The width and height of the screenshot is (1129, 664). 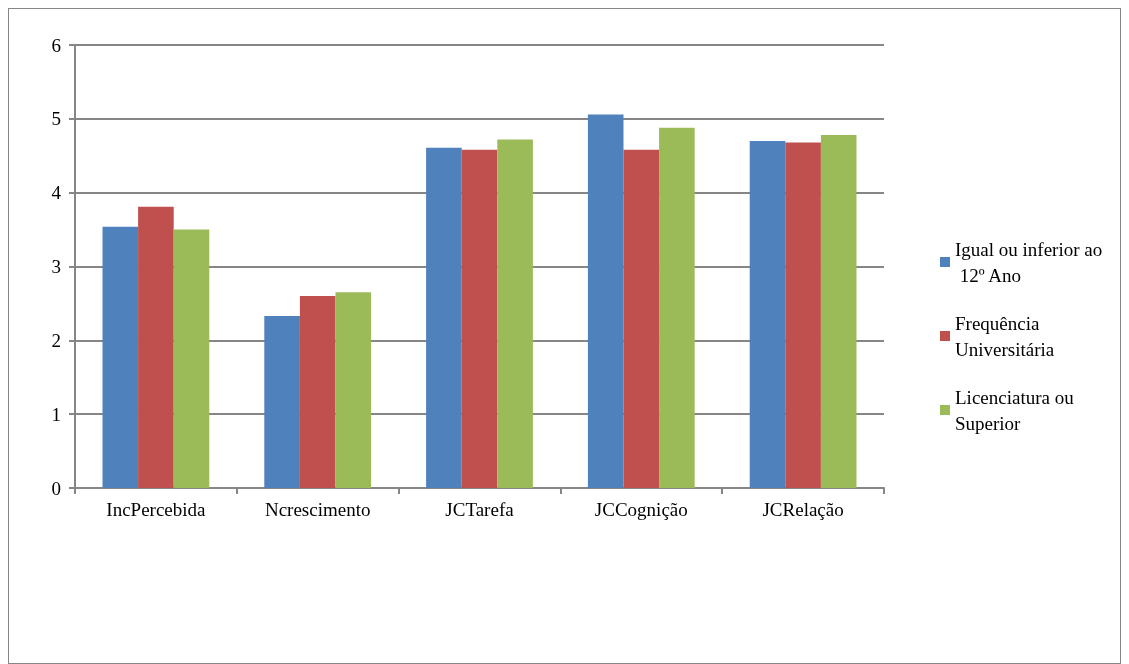 I want to click on y-tick-label: 1, so click(x=56, y=414).